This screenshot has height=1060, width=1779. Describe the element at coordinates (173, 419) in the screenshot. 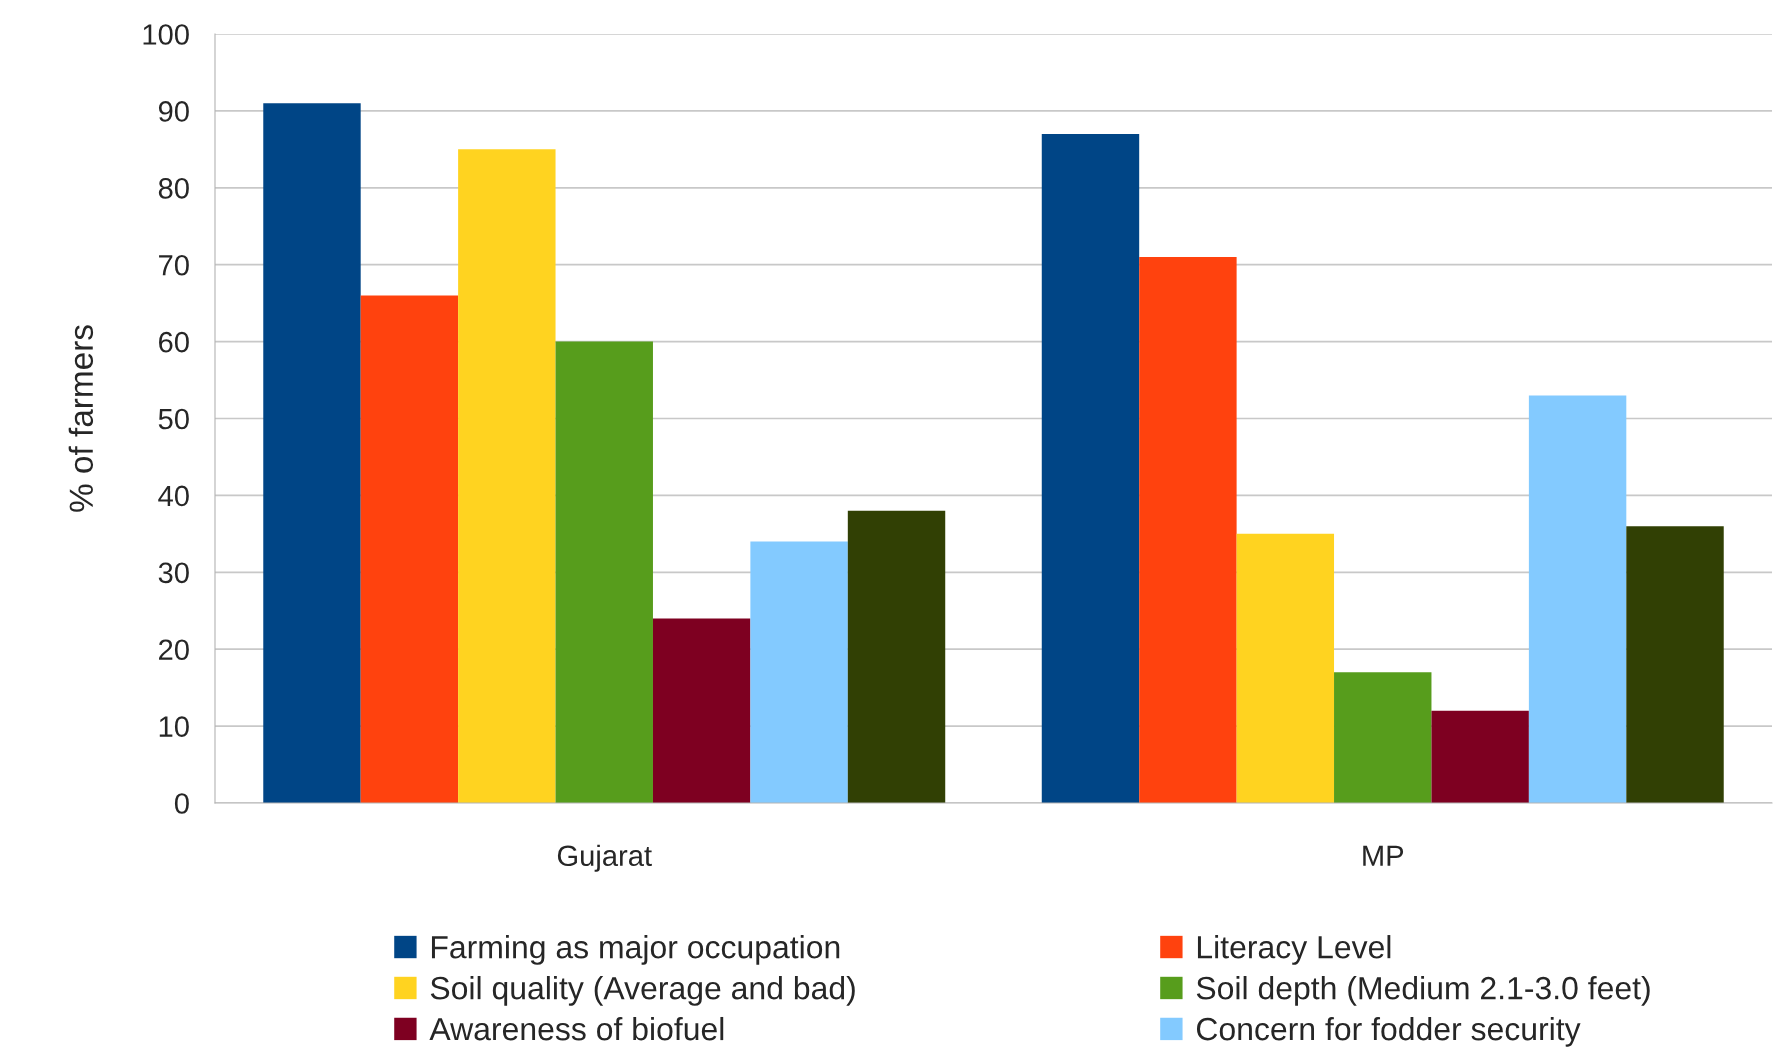

I see `y-tick-label: 50` at that location.